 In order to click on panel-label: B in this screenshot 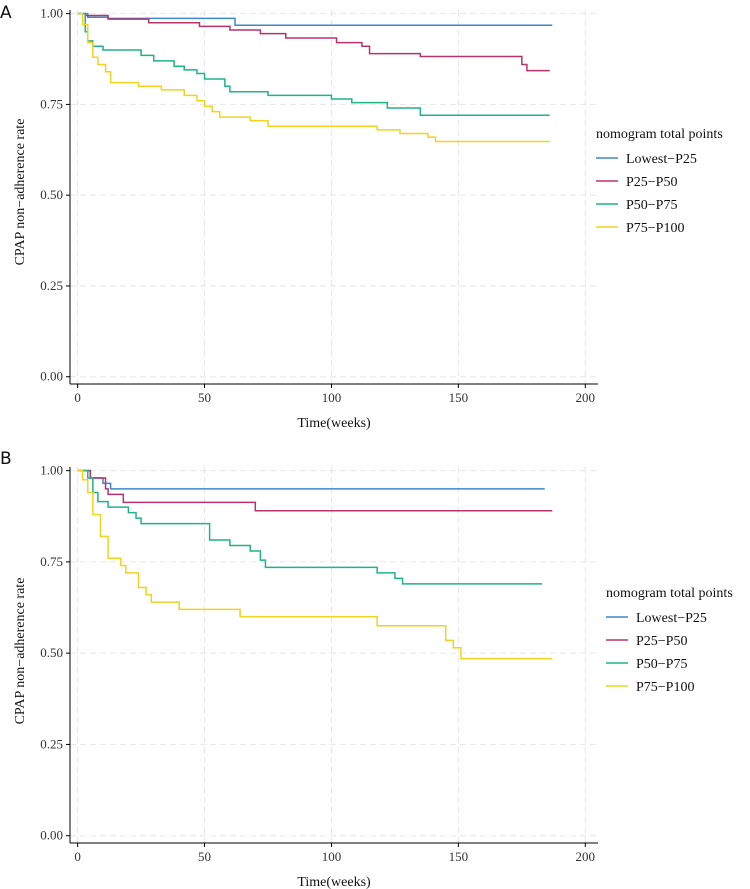, I will do `click(6, 459)`.